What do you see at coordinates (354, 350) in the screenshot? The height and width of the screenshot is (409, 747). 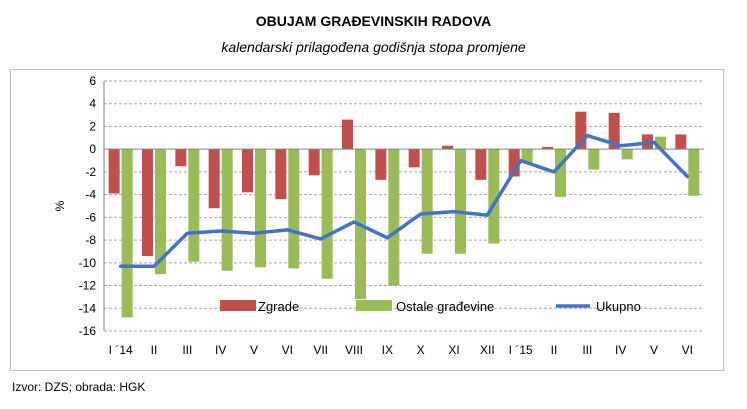 I see `x-tick-label: VIII` at bounding box center [354, 350].